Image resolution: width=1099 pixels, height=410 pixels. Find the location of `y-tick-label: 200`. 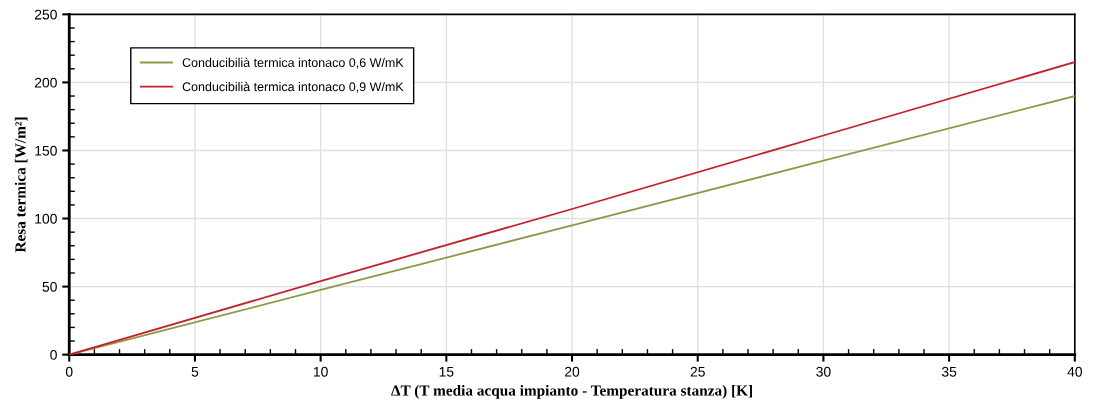

y-tick-label: 200 is located at coordinates (45, 82).